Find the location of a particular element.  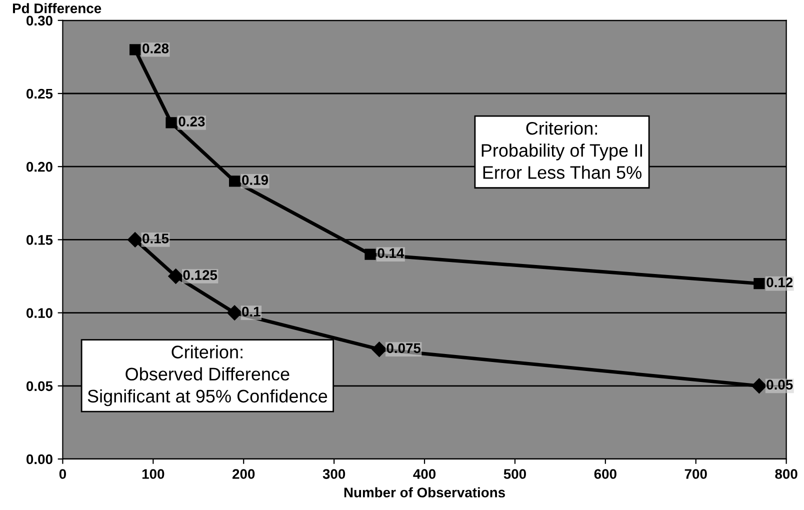

y-tick-label: 0.25 is located at coordinates (39, 93).